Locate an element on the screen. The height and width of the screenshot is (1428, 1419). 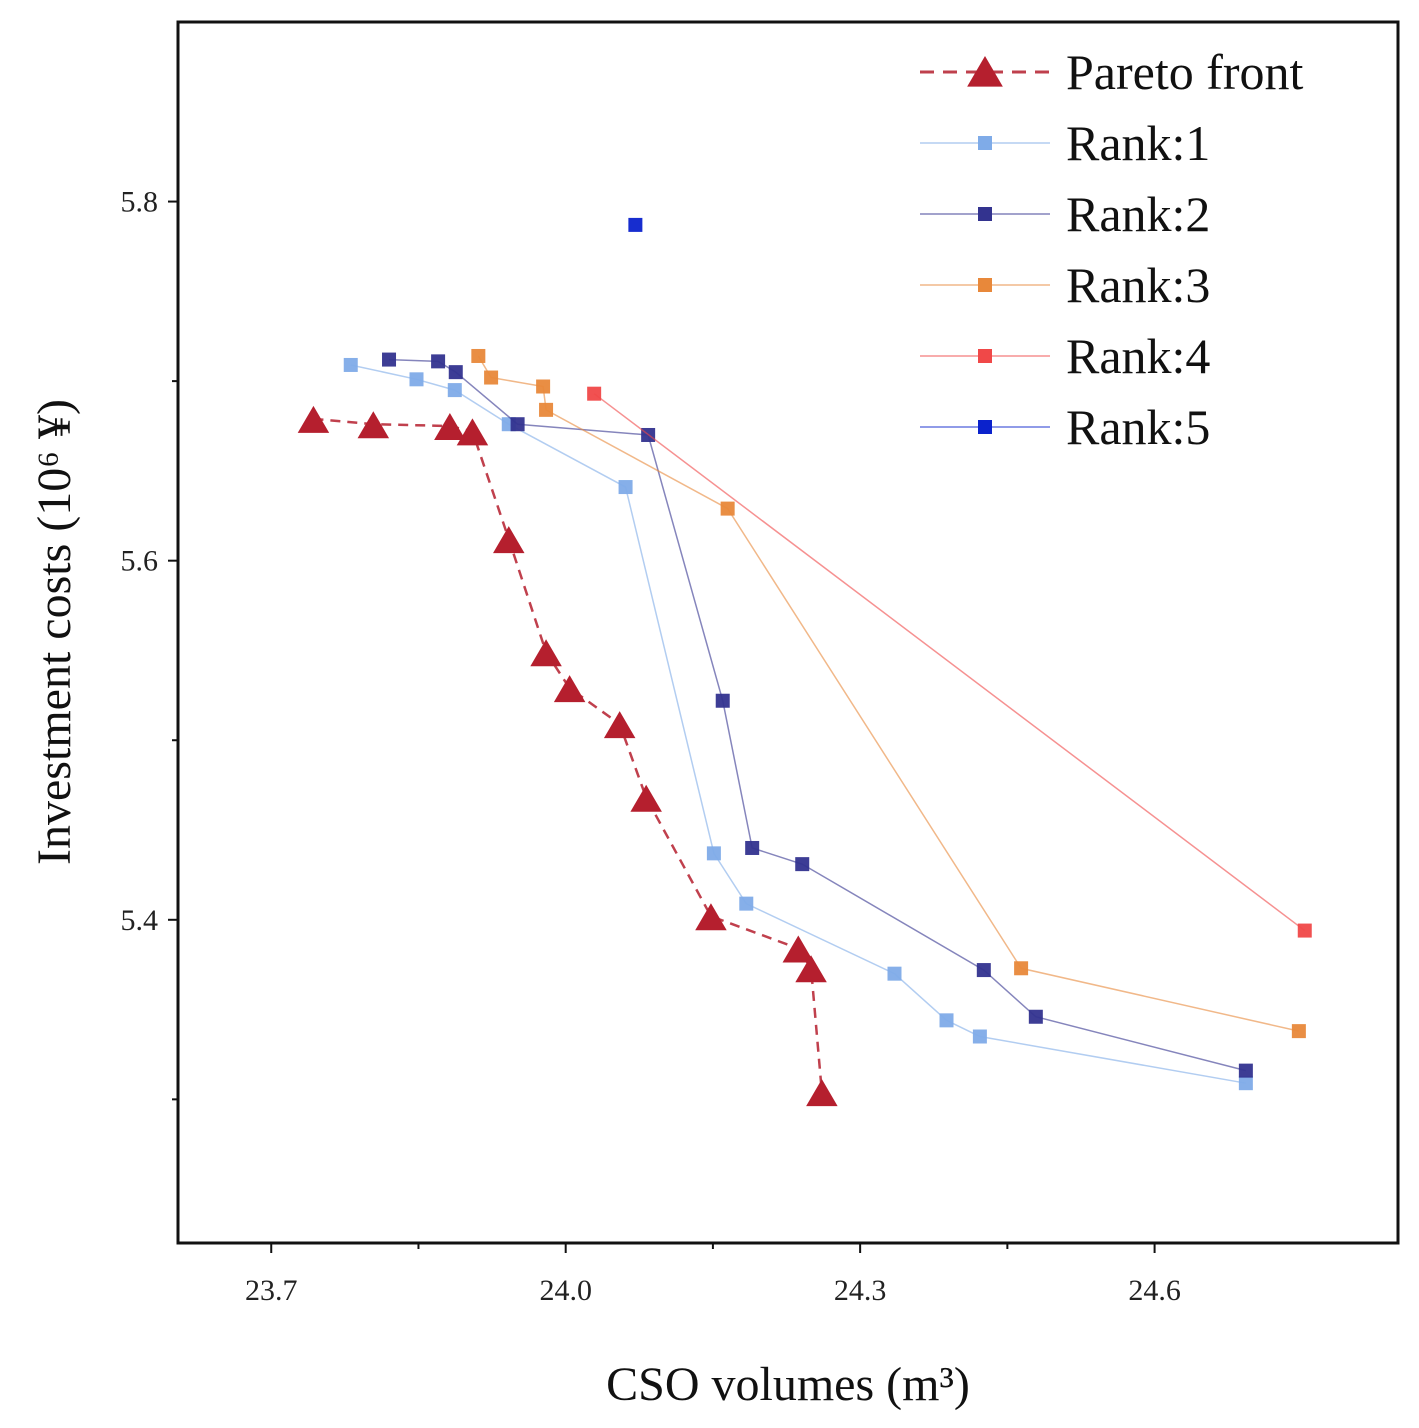
x-tick-label: 24.0 is located at coordinates (565, 1290).